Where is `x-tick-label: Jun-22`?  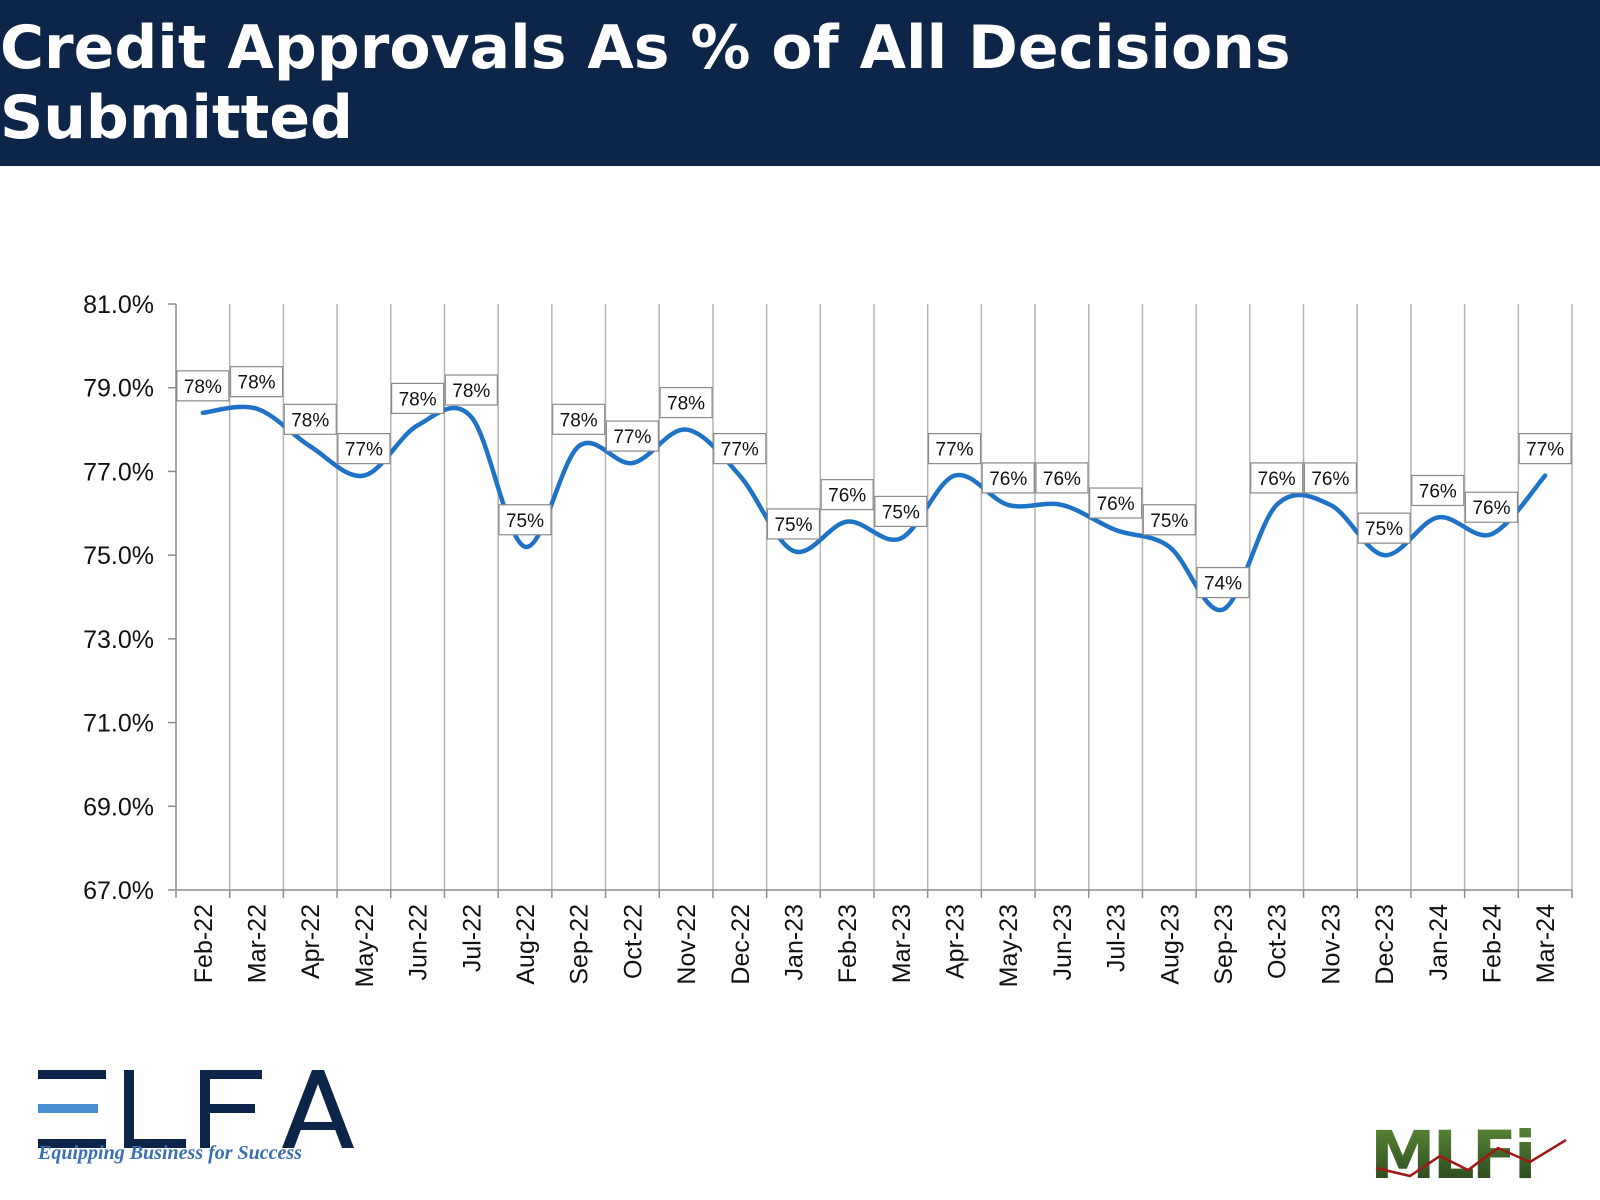
x-tick-label: Jun-22 is located at coordinates (419, 942).